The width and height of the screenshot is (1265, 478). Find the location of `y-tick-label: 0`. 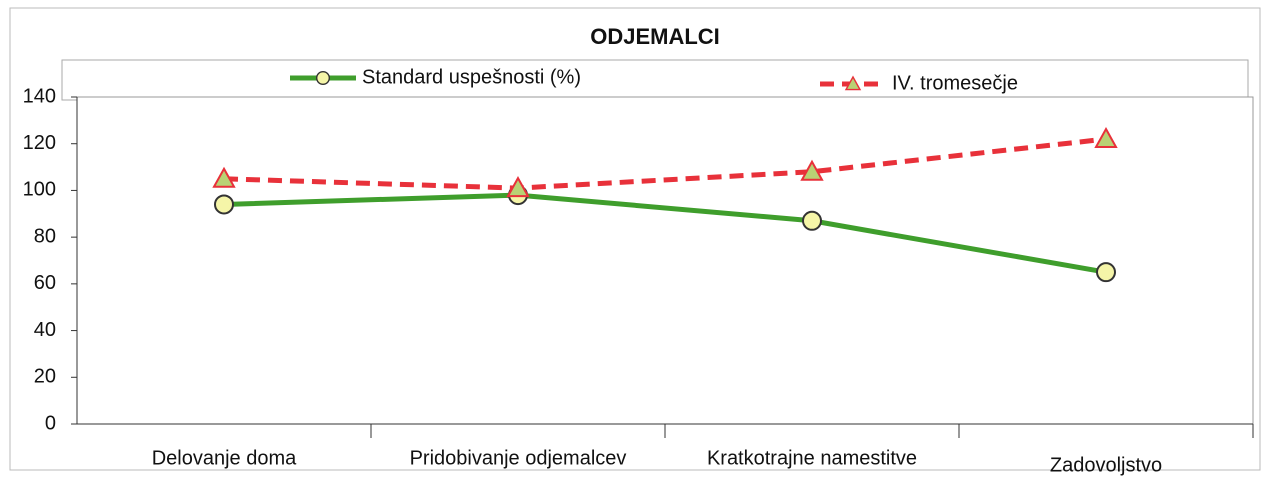

y-tick-label: 0 is located at coordinates (50, 423).